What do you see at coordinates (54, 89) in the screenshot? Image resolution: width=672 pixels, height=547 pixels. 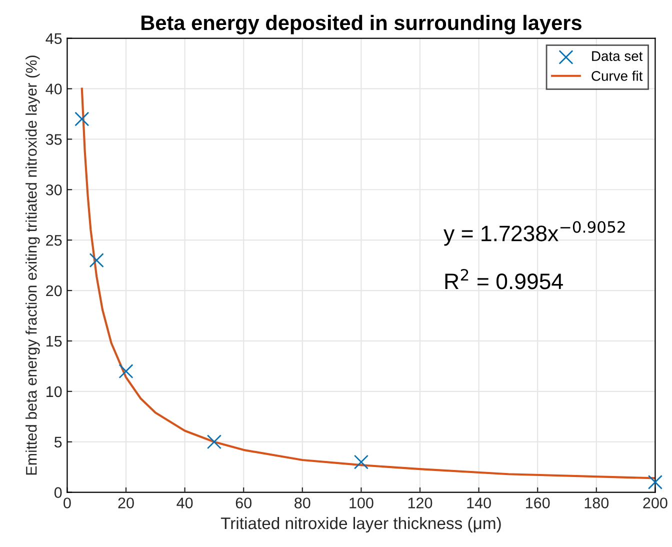 I see `y-tick-label: 40` at bounding box center [54, 89].